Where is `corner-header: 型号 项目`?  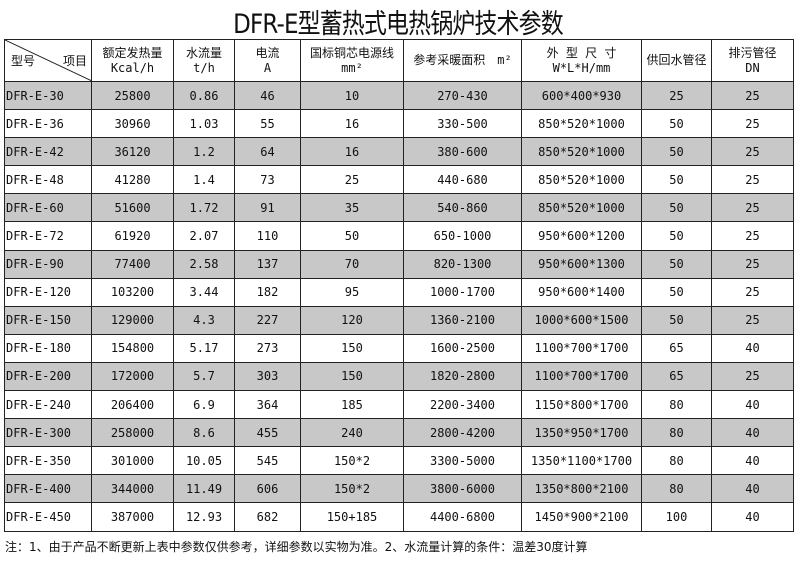 corner-header: 型号 项目 is located at coordinates (48, 60).